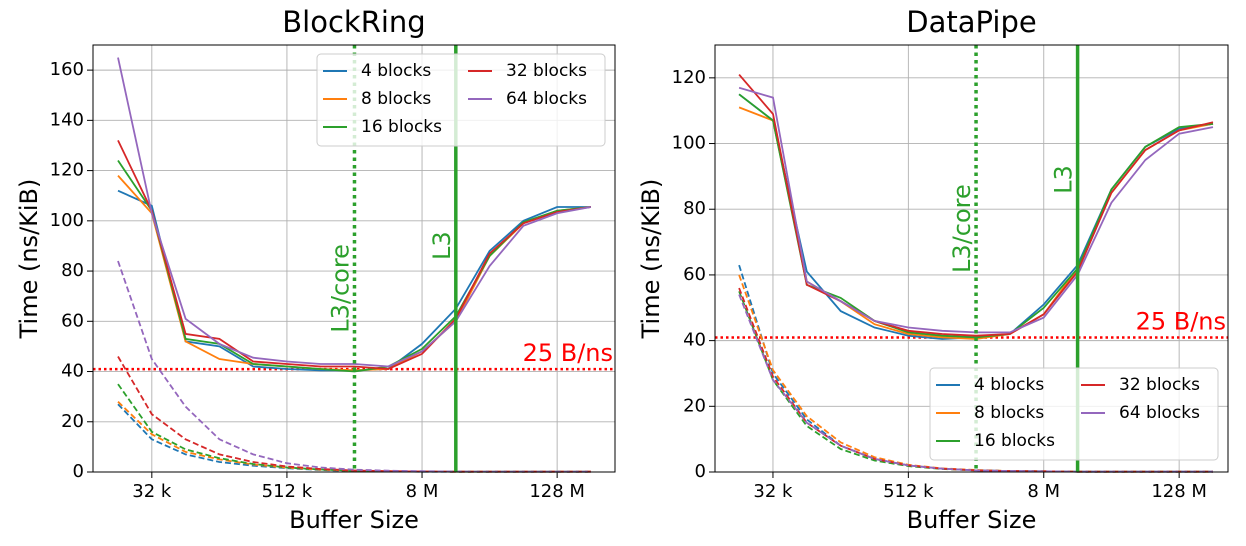 This screenshot has height=546, width=1246. I want to click on chart-title: DataPipe, so click(971, 22).